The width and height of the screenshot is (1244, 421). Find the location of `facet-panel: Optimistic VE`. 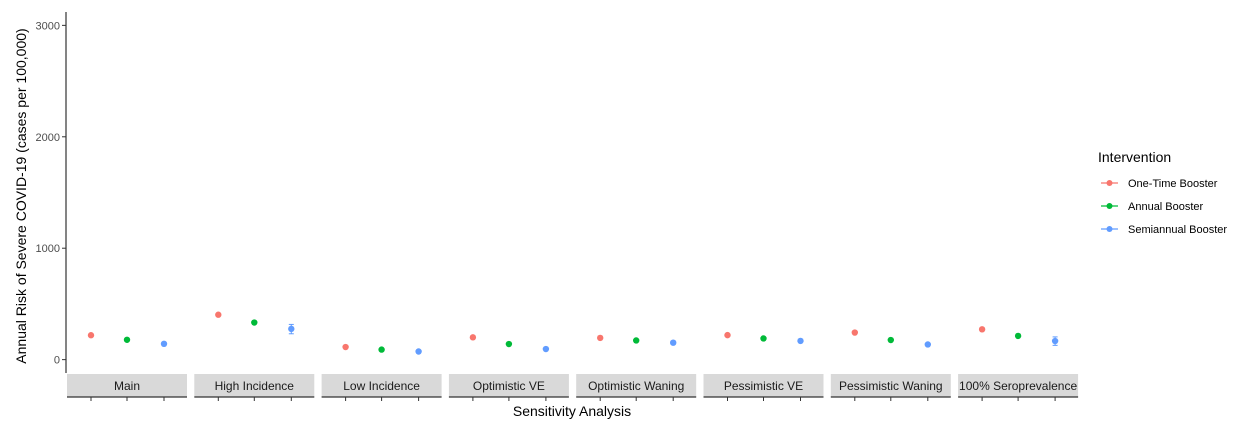

facet-panel: Optimistic VE is located at coordinates (508, 367).